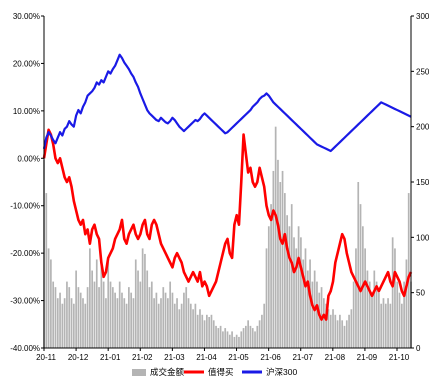 The image size is (439, 388). I want to click on left-tick-label: 10.00%, so click(26, 111).